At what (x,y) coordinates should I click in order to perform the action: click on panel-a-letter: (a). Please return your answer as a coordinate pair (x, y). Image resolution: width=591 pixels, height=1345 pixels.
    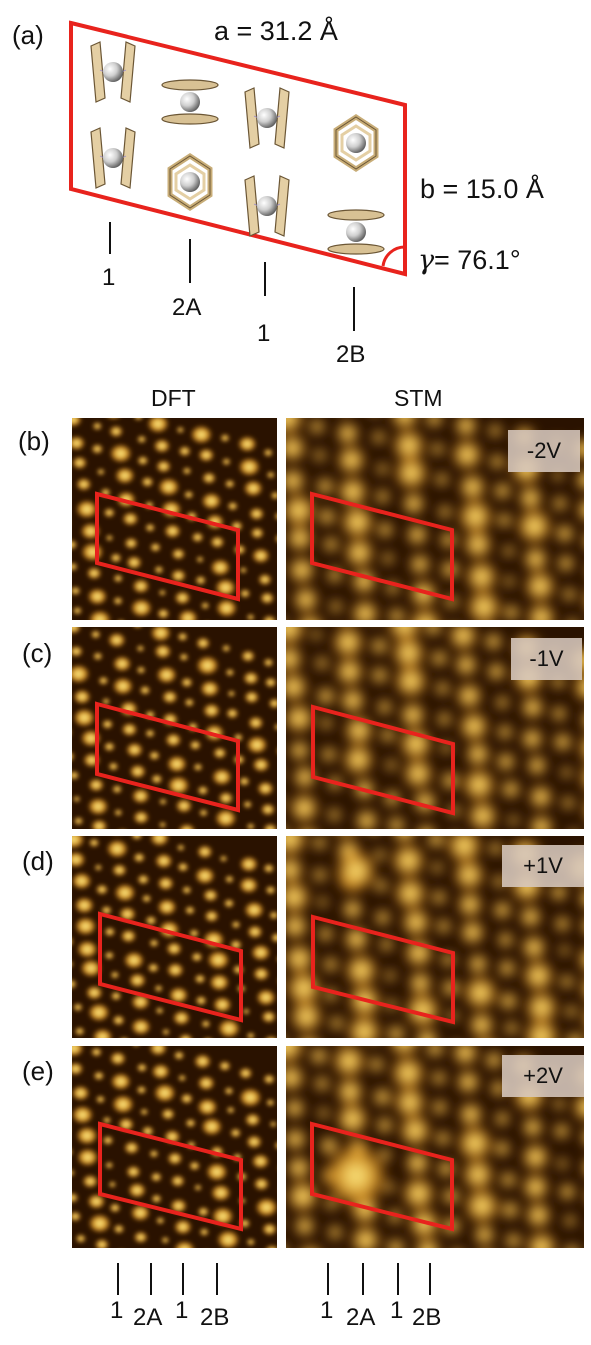
    Looking at the image, I should click on (28, 35).